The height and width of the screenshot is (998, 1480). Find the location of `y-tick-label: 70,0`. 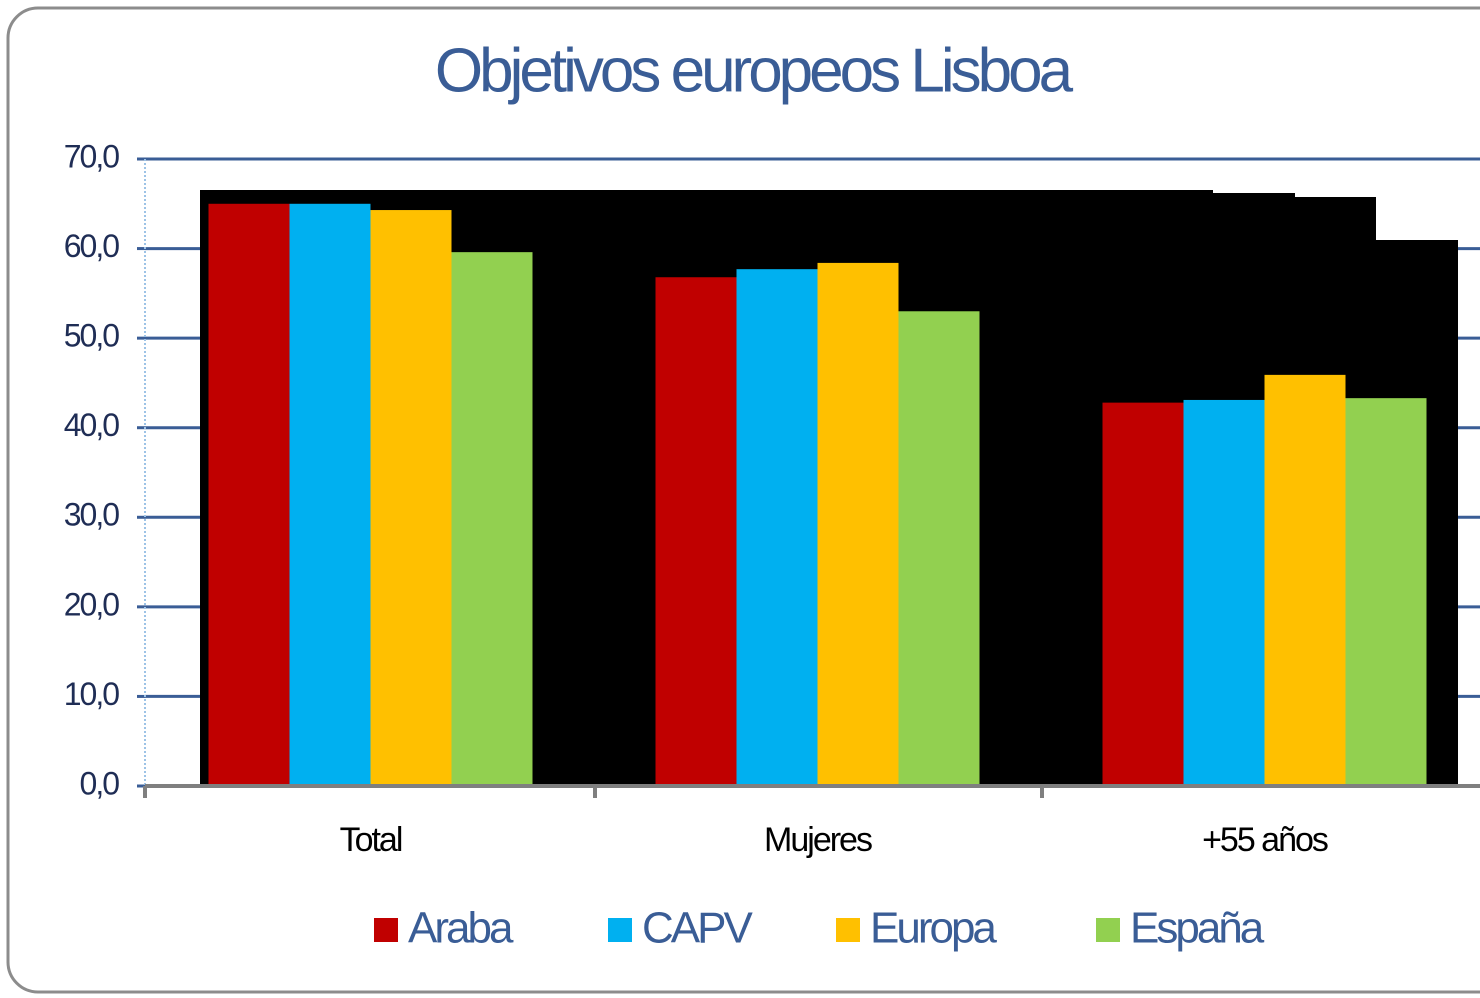

y-tick-label: 70,0 is located at coordinates (91, 156).